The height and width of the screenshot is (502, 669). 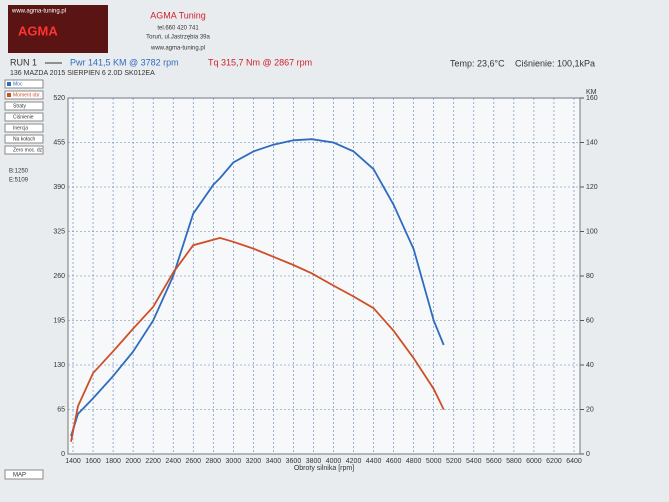 I want to click on panel-label: Ciśnienie, so click(x=23, y=117).